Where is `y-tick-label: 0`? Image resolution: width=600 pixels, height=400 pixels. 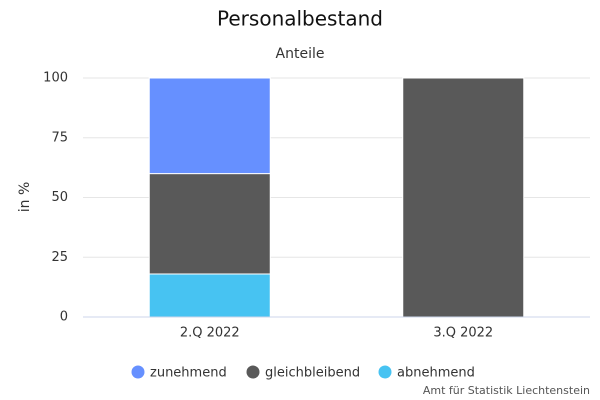
y-tick-label: 0 is located at coordinates (64, 317).